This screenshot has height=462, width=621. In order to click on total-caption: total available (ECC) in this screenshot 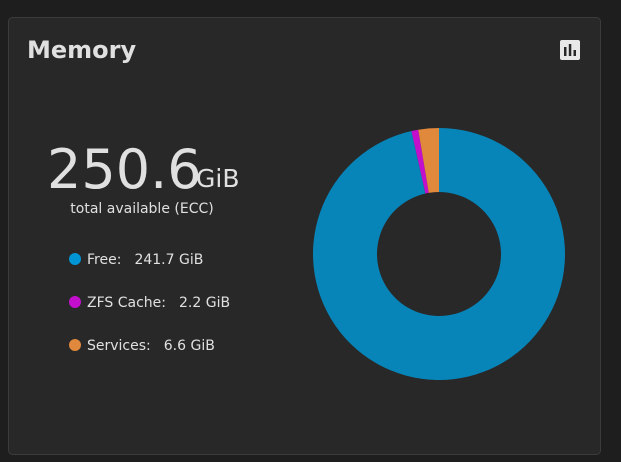, I will do `click(141, 209)`.